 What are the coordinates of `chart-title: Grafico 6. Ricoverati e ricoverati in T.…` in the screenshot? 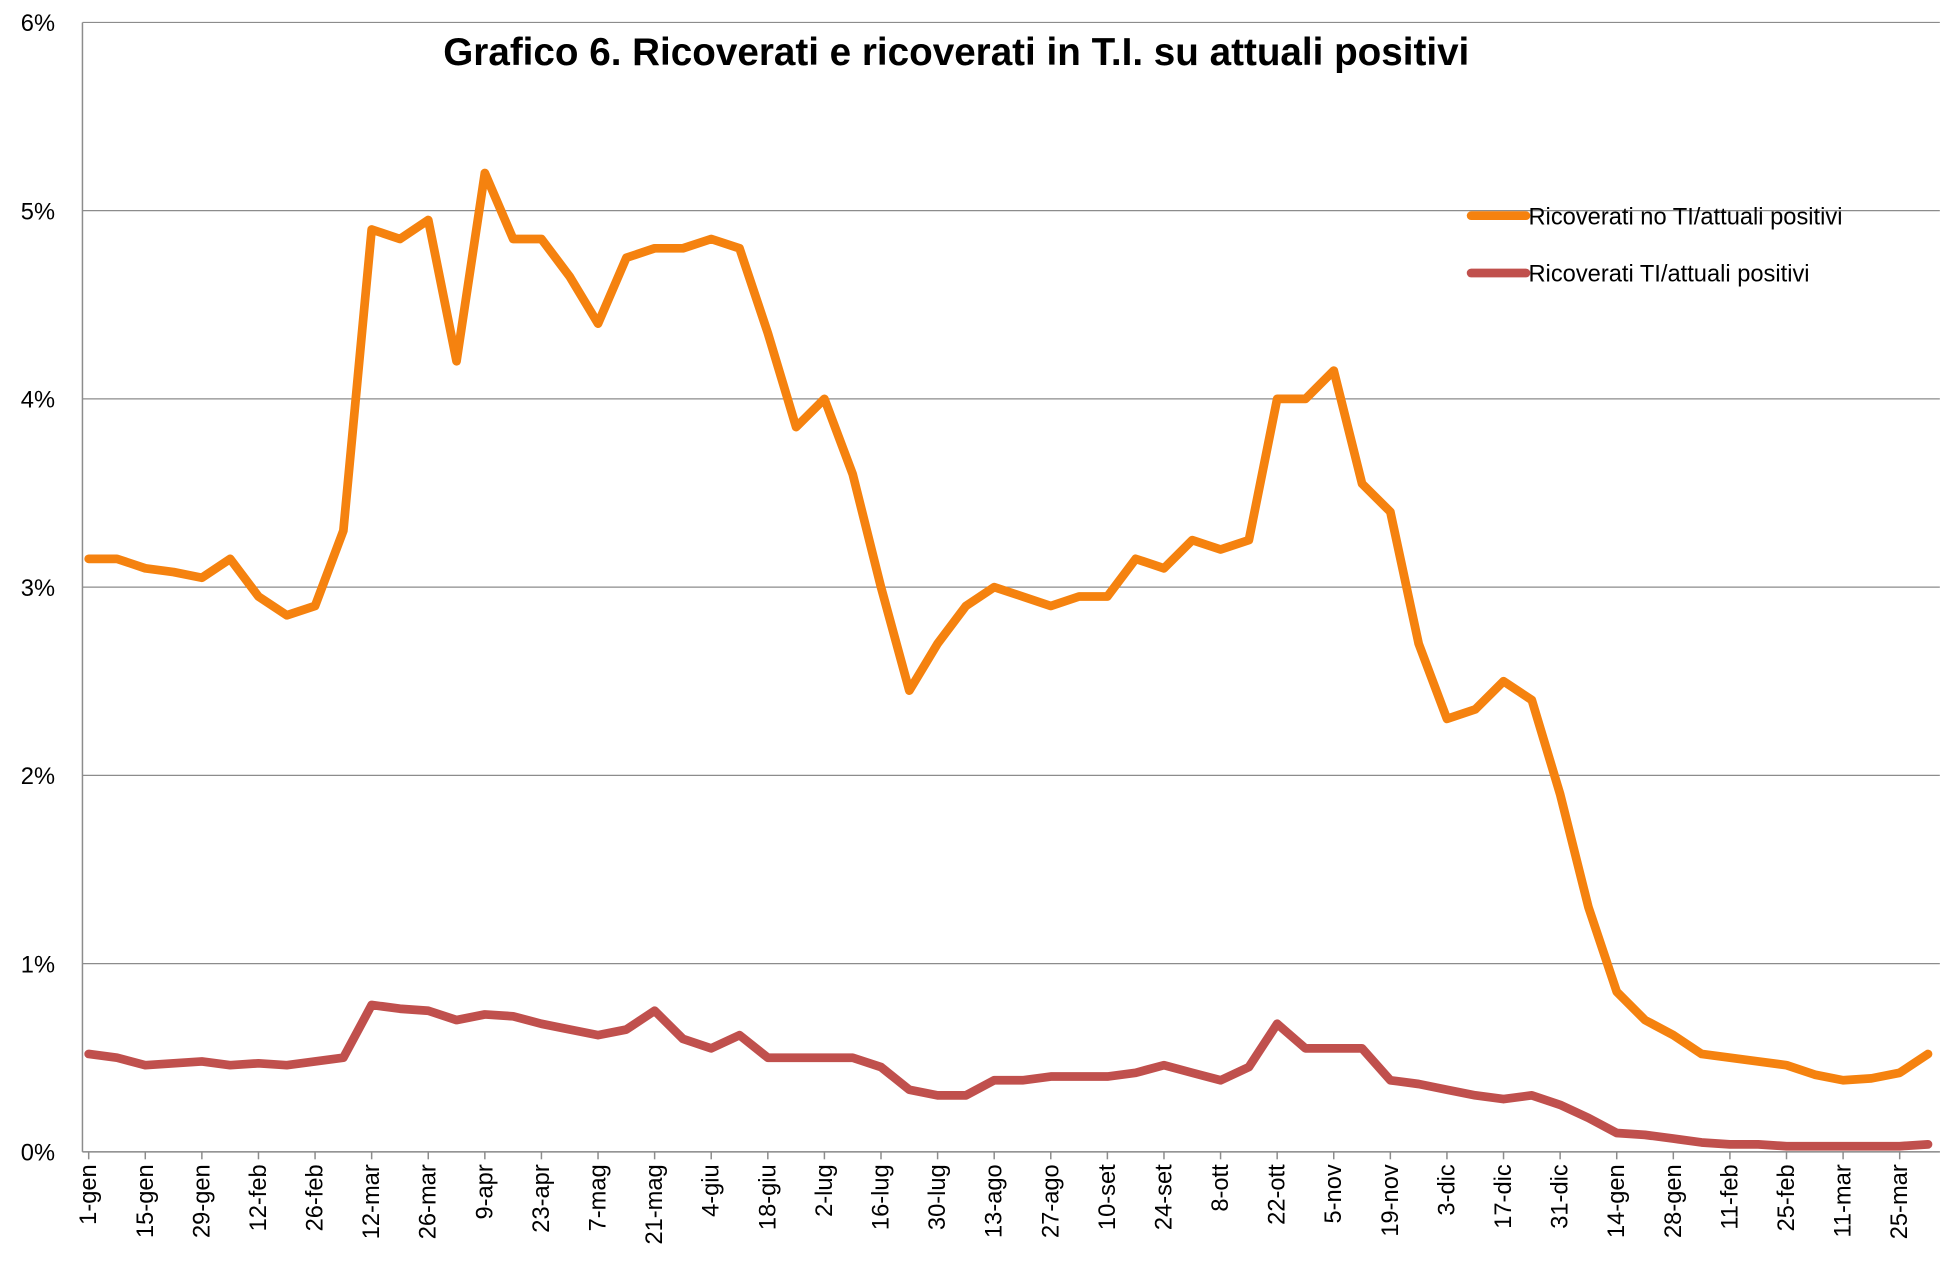 It's located at (956, 52).